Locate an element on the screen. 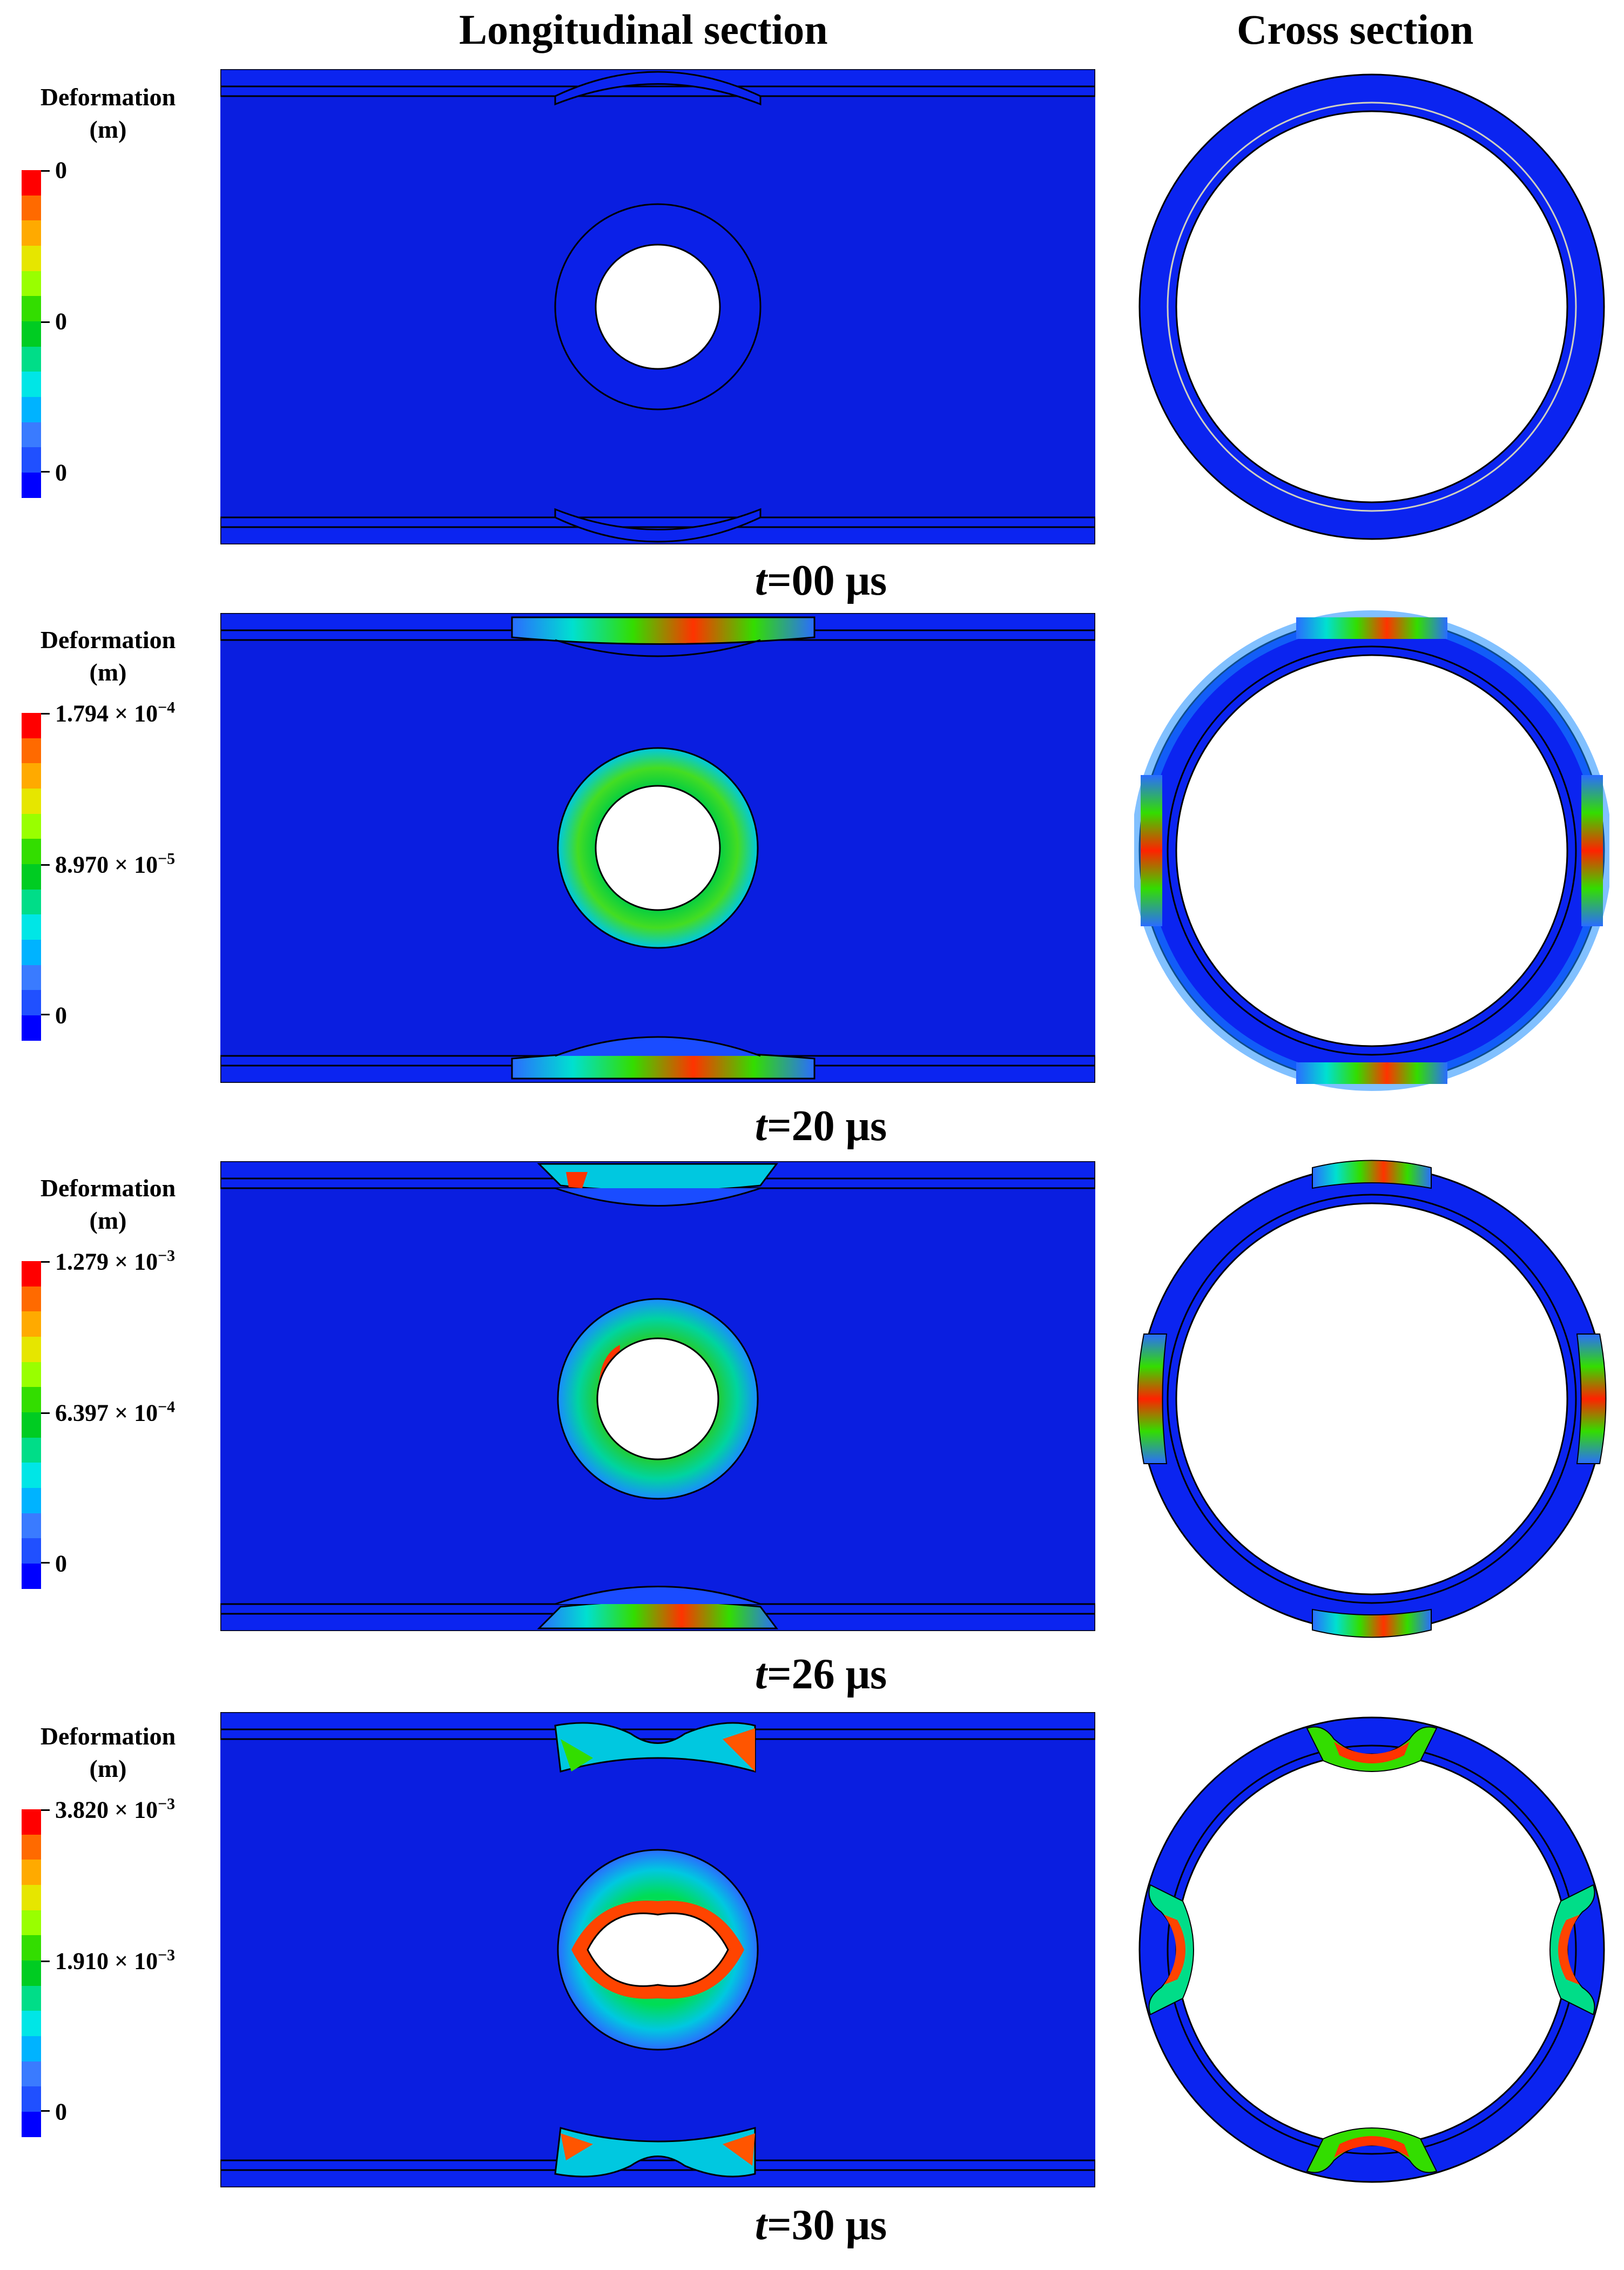 The width and height of the screenshot is (1624, 2270). longitudinal-section-header: Longitudinal section is located at coordinates (643, 29).